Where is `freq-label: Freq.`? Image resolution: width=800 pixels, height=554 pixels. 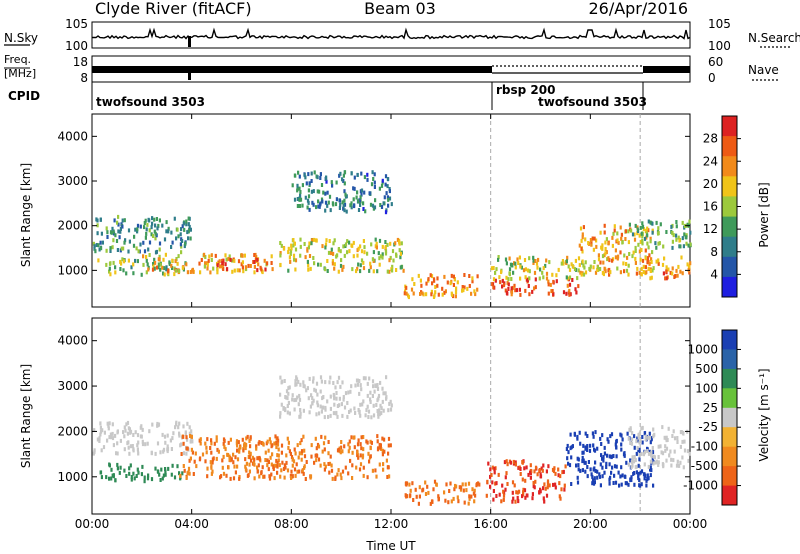 freq-label: Freq. is located at coordinates (17, 59).